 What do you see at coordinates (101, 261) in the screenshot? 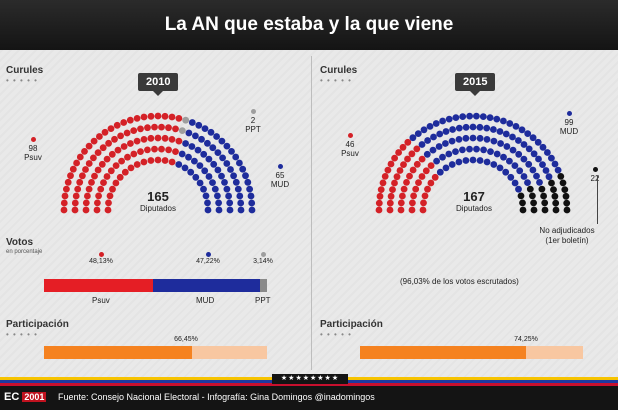
I see `votos-psuv-pct-text: 48,13%` at bounding box center [101, 261].